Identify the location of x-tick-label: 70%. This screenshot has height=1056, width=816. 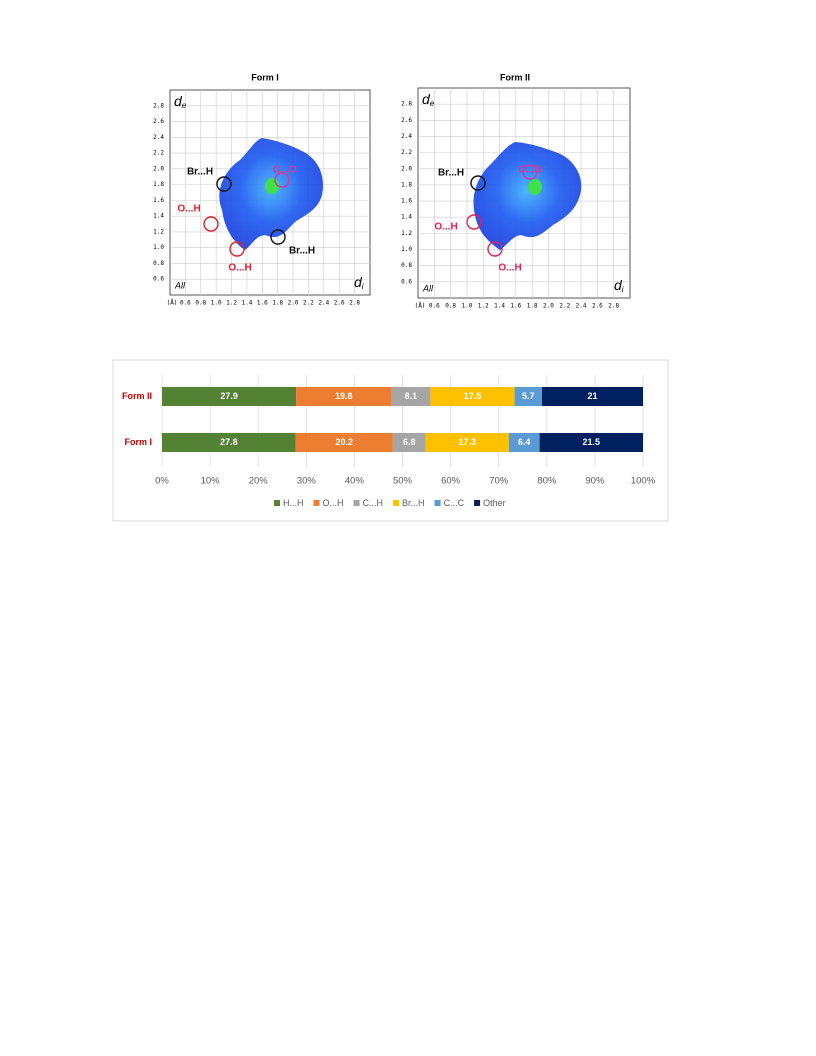
(499, 481).